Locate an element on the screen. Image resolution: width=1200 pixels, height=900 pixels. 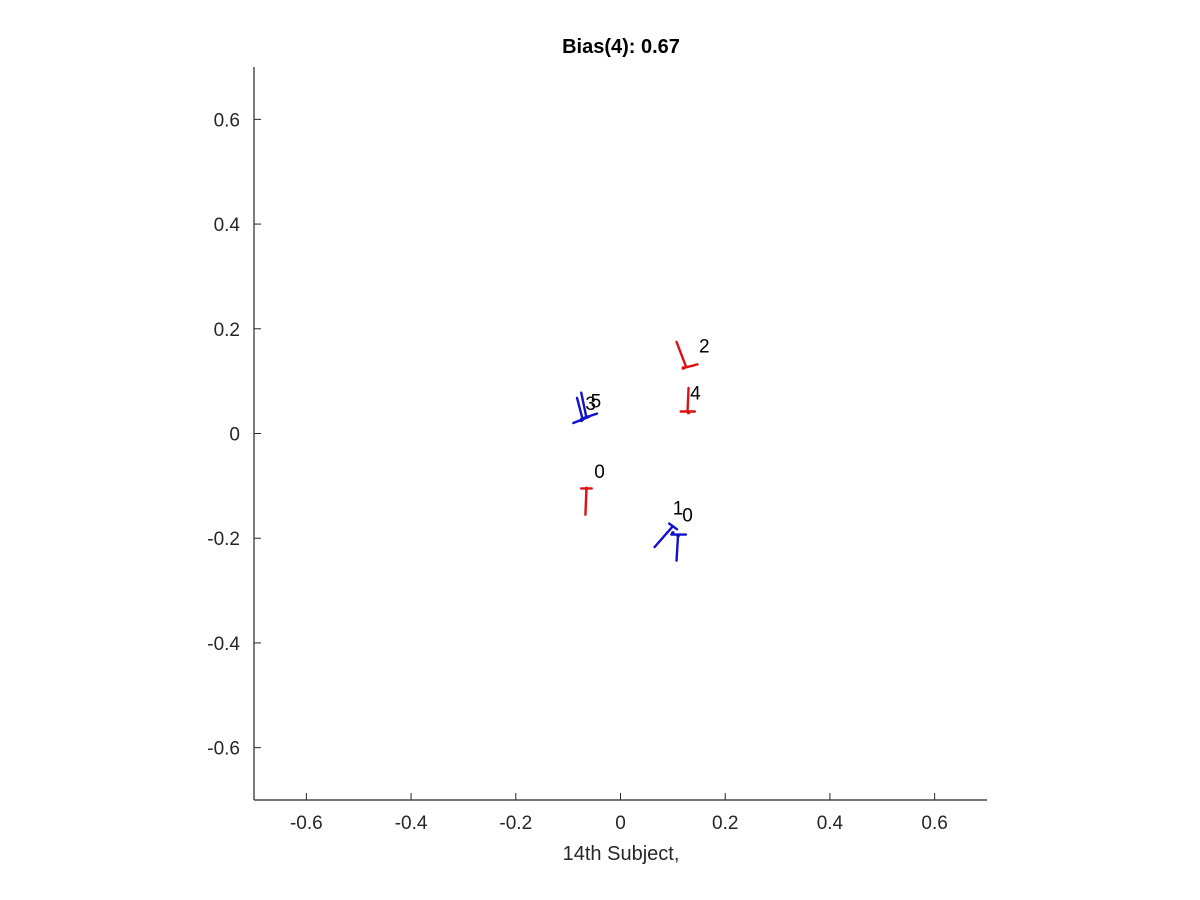
marker-3: 1 is located at coordinates (668, 524).